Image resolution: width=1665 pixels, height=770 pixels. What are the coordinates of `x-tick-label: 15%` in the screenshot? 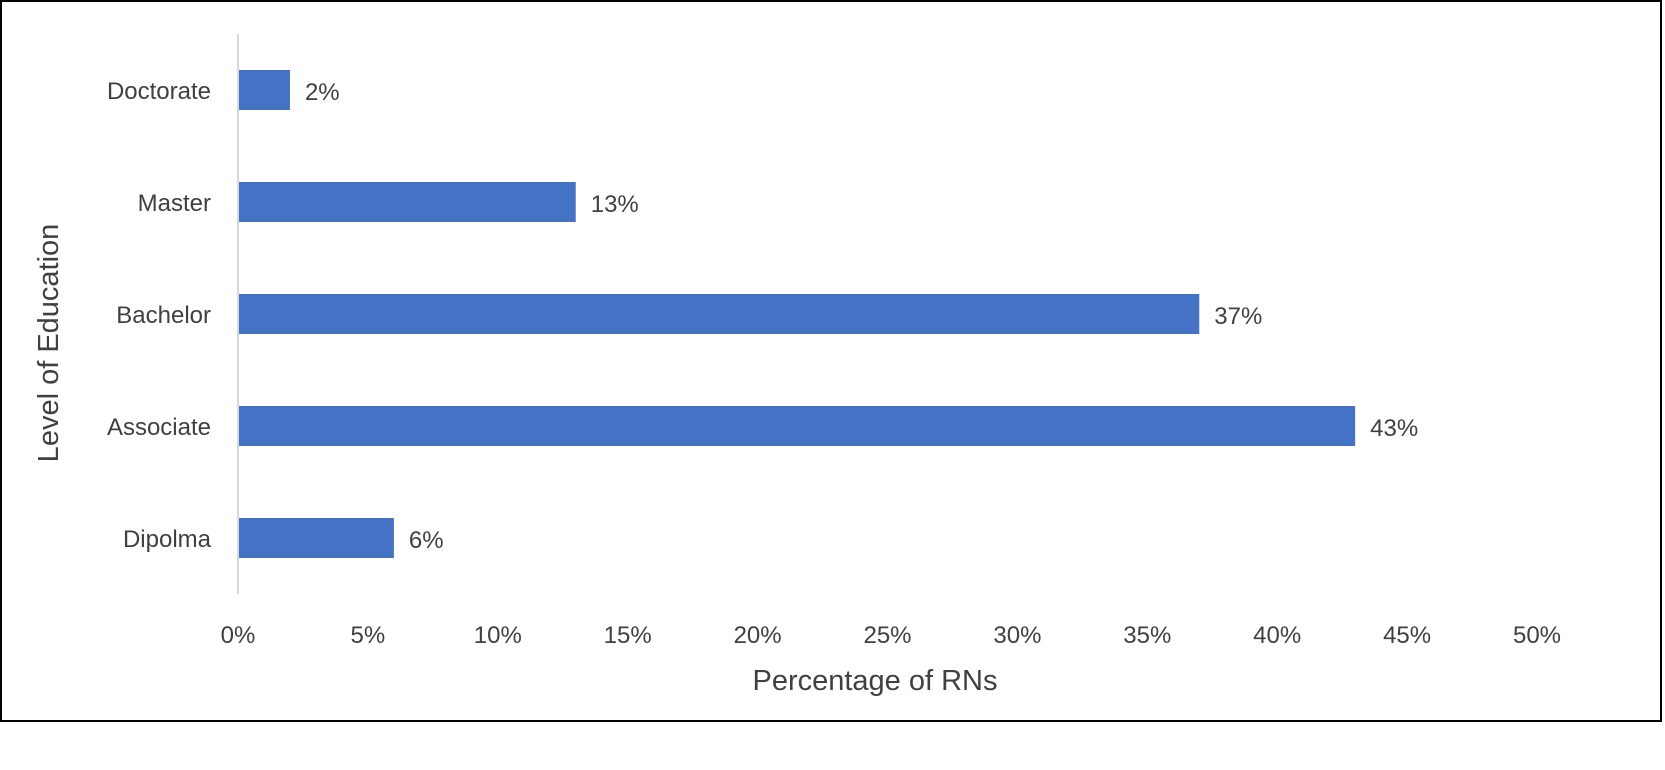 It's located at (628, 635).